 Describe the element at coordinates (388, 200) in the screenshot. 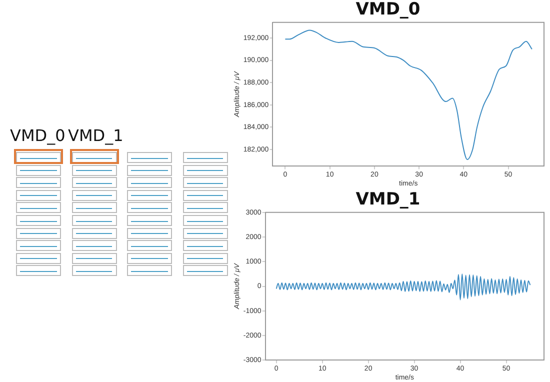

I see `chart-title: VMD_1` at that location.